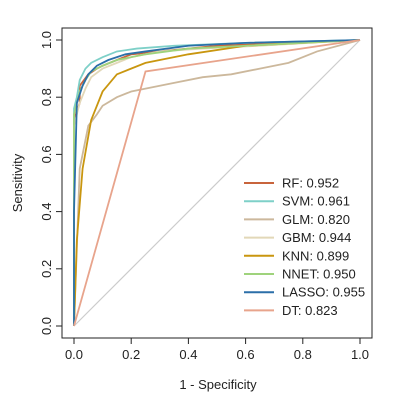  What do you see at coordinates (51, 183) in the screenshot?
I see `y-axis: 0.0 0.2 0.4 0.6 0.8 1.0` at bounding box center [51, 183].